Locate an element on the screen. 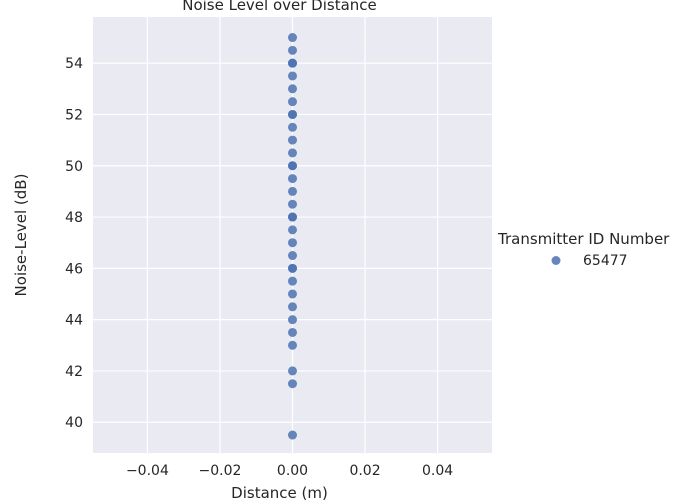 The height and width of the screenshot is (500, 681). x-tick-label: 0.00 is located at coordinates (292, 471).